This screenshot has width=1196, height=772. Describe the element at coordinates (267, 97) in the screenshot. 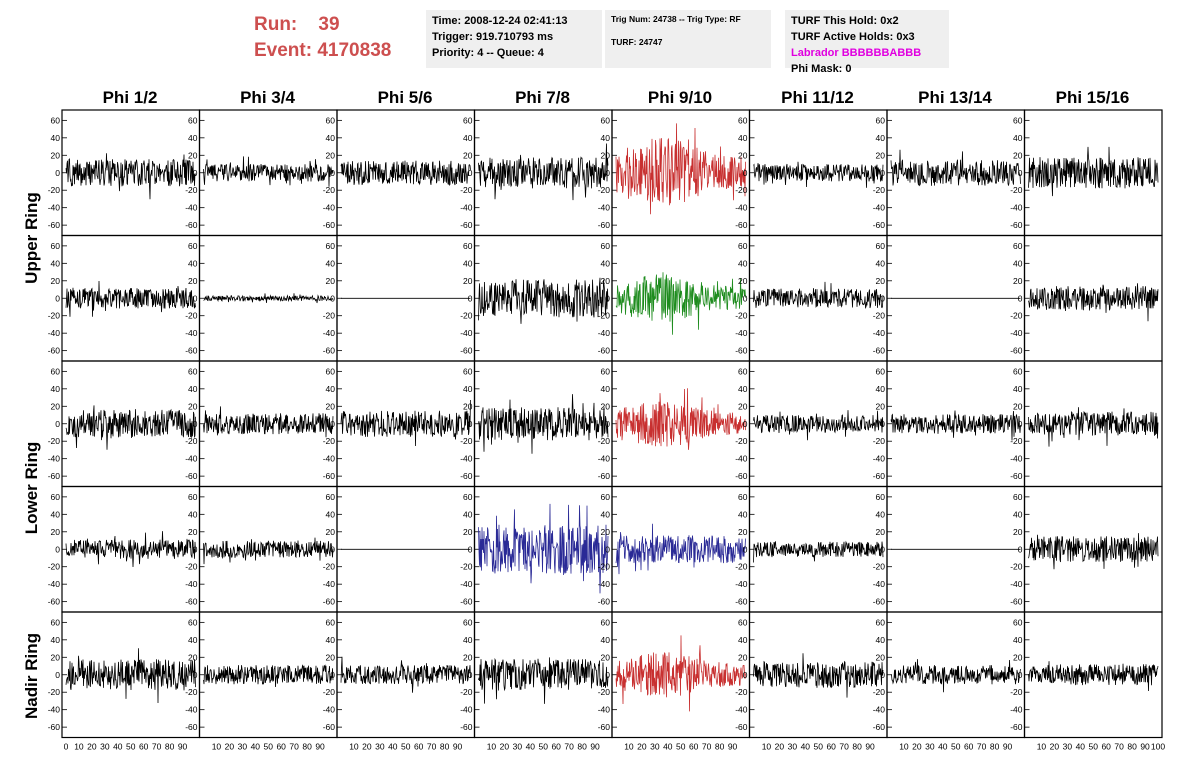

I see `column-header: Phi 3/4` at that location.